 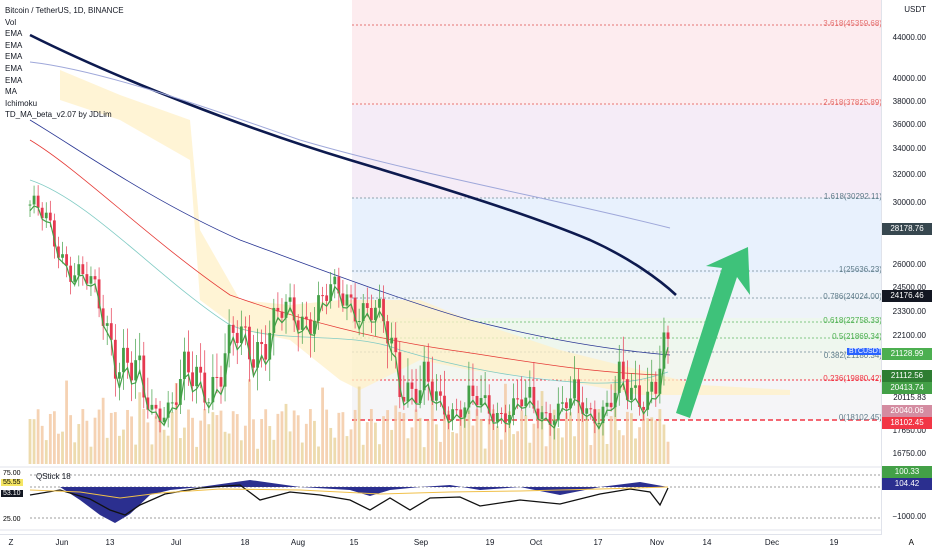 I want to click on x-tick-label: Jul, so click(x=176, y=542).